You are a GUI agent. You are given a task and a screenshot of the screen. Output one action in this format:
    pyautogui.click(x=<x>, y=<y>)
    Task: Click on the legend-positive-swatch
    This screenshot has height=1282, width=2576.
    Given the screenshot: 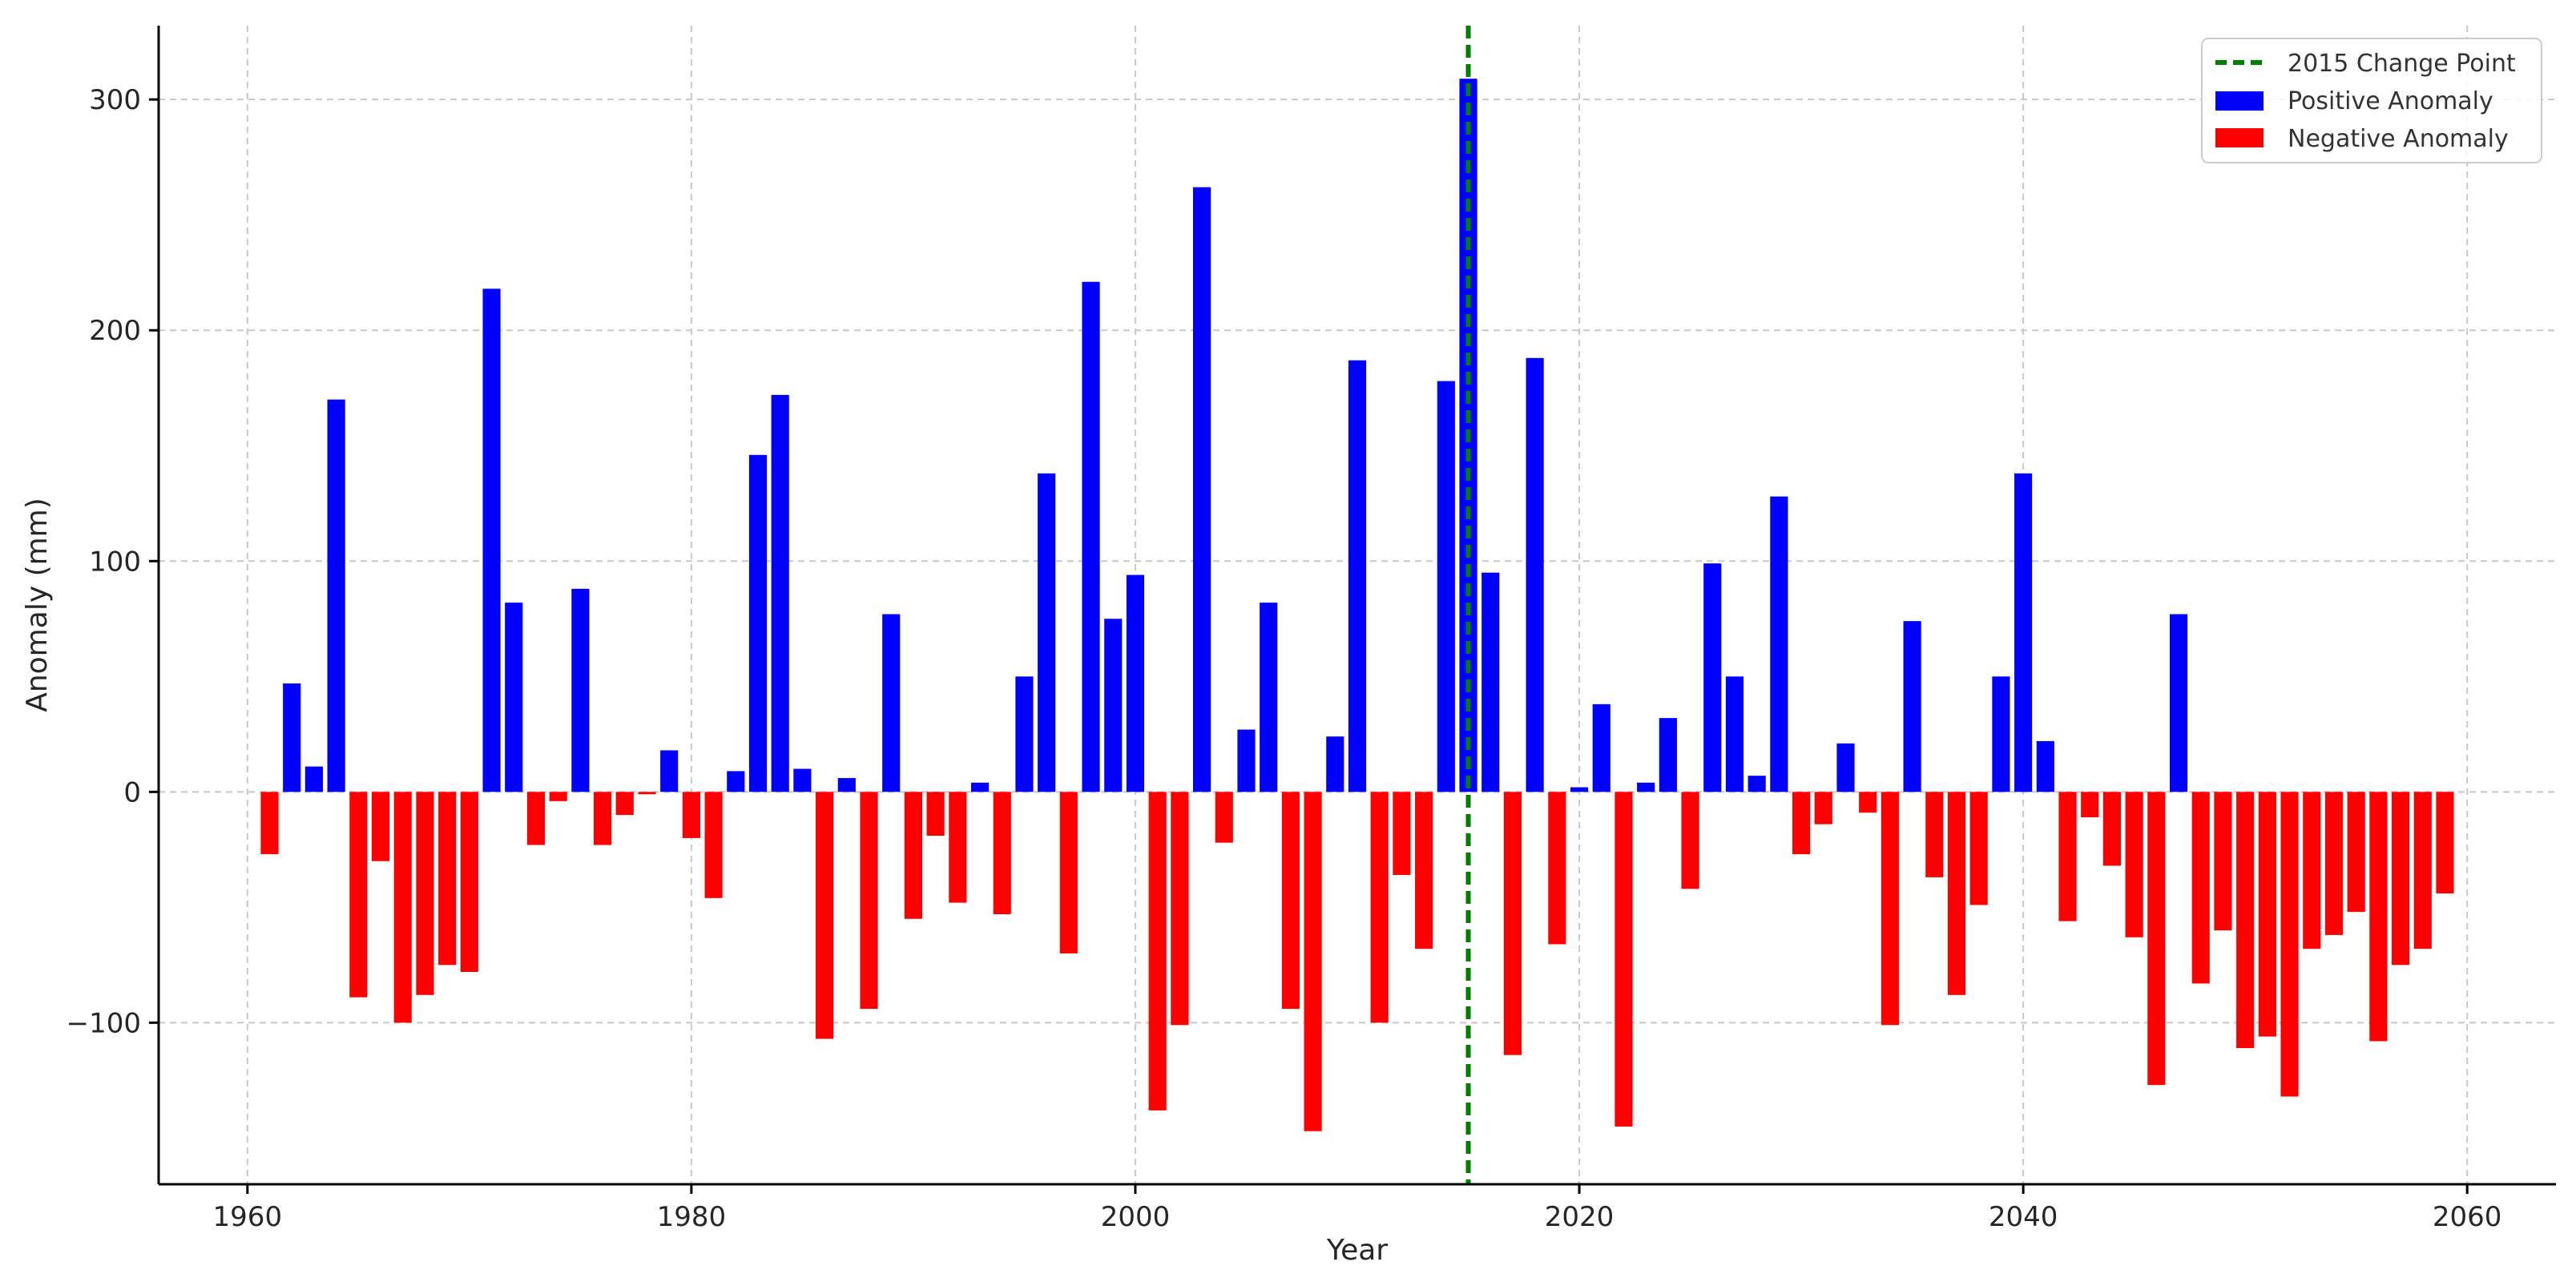 What is the action you would take?
    pyautogui.click(x=2239, y=101)
    